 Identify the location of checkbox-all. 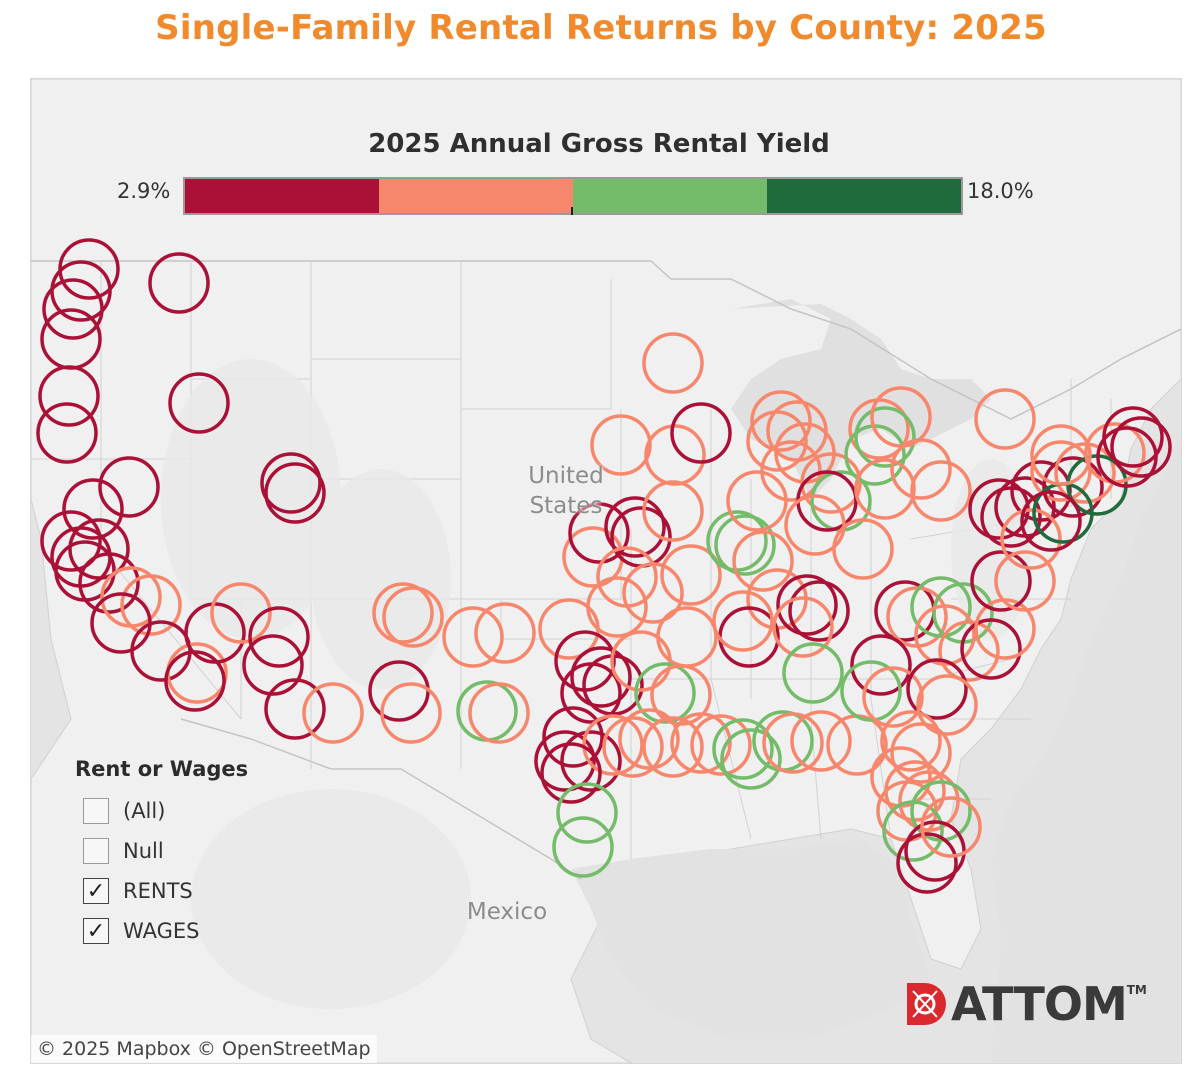
(96, 811).